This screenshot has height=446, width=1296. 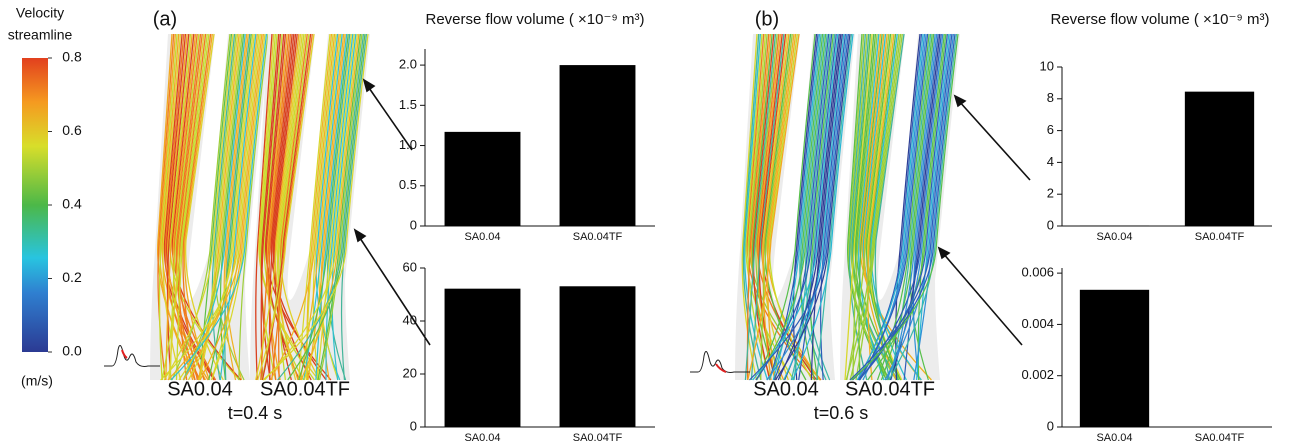 I want to click on case-label: SA0.04, so click(x=200, y=389).